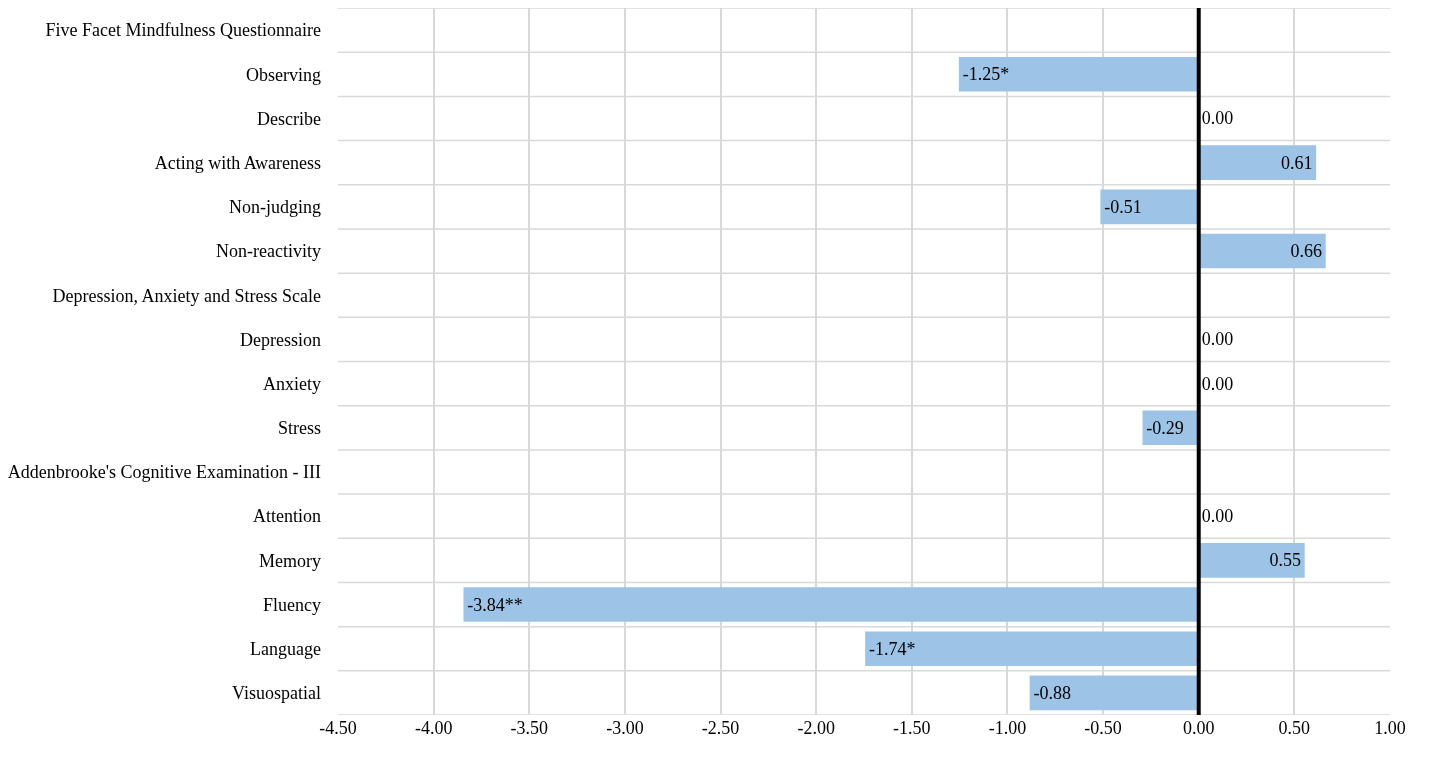  Describe the element at coordinates (285, 649) in the screenshot. I see `y-tick-label: Language` at that location.